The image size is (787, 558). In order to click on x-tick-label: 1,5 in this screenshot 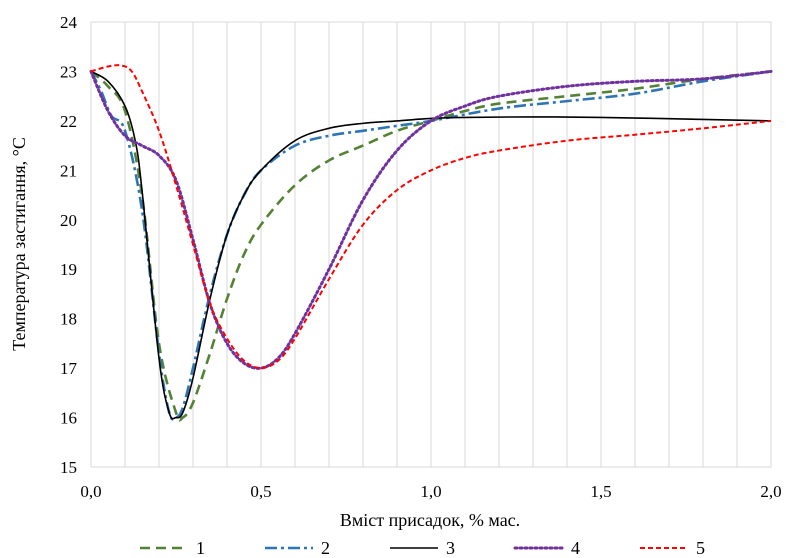, I will do `click(600, 491)`.